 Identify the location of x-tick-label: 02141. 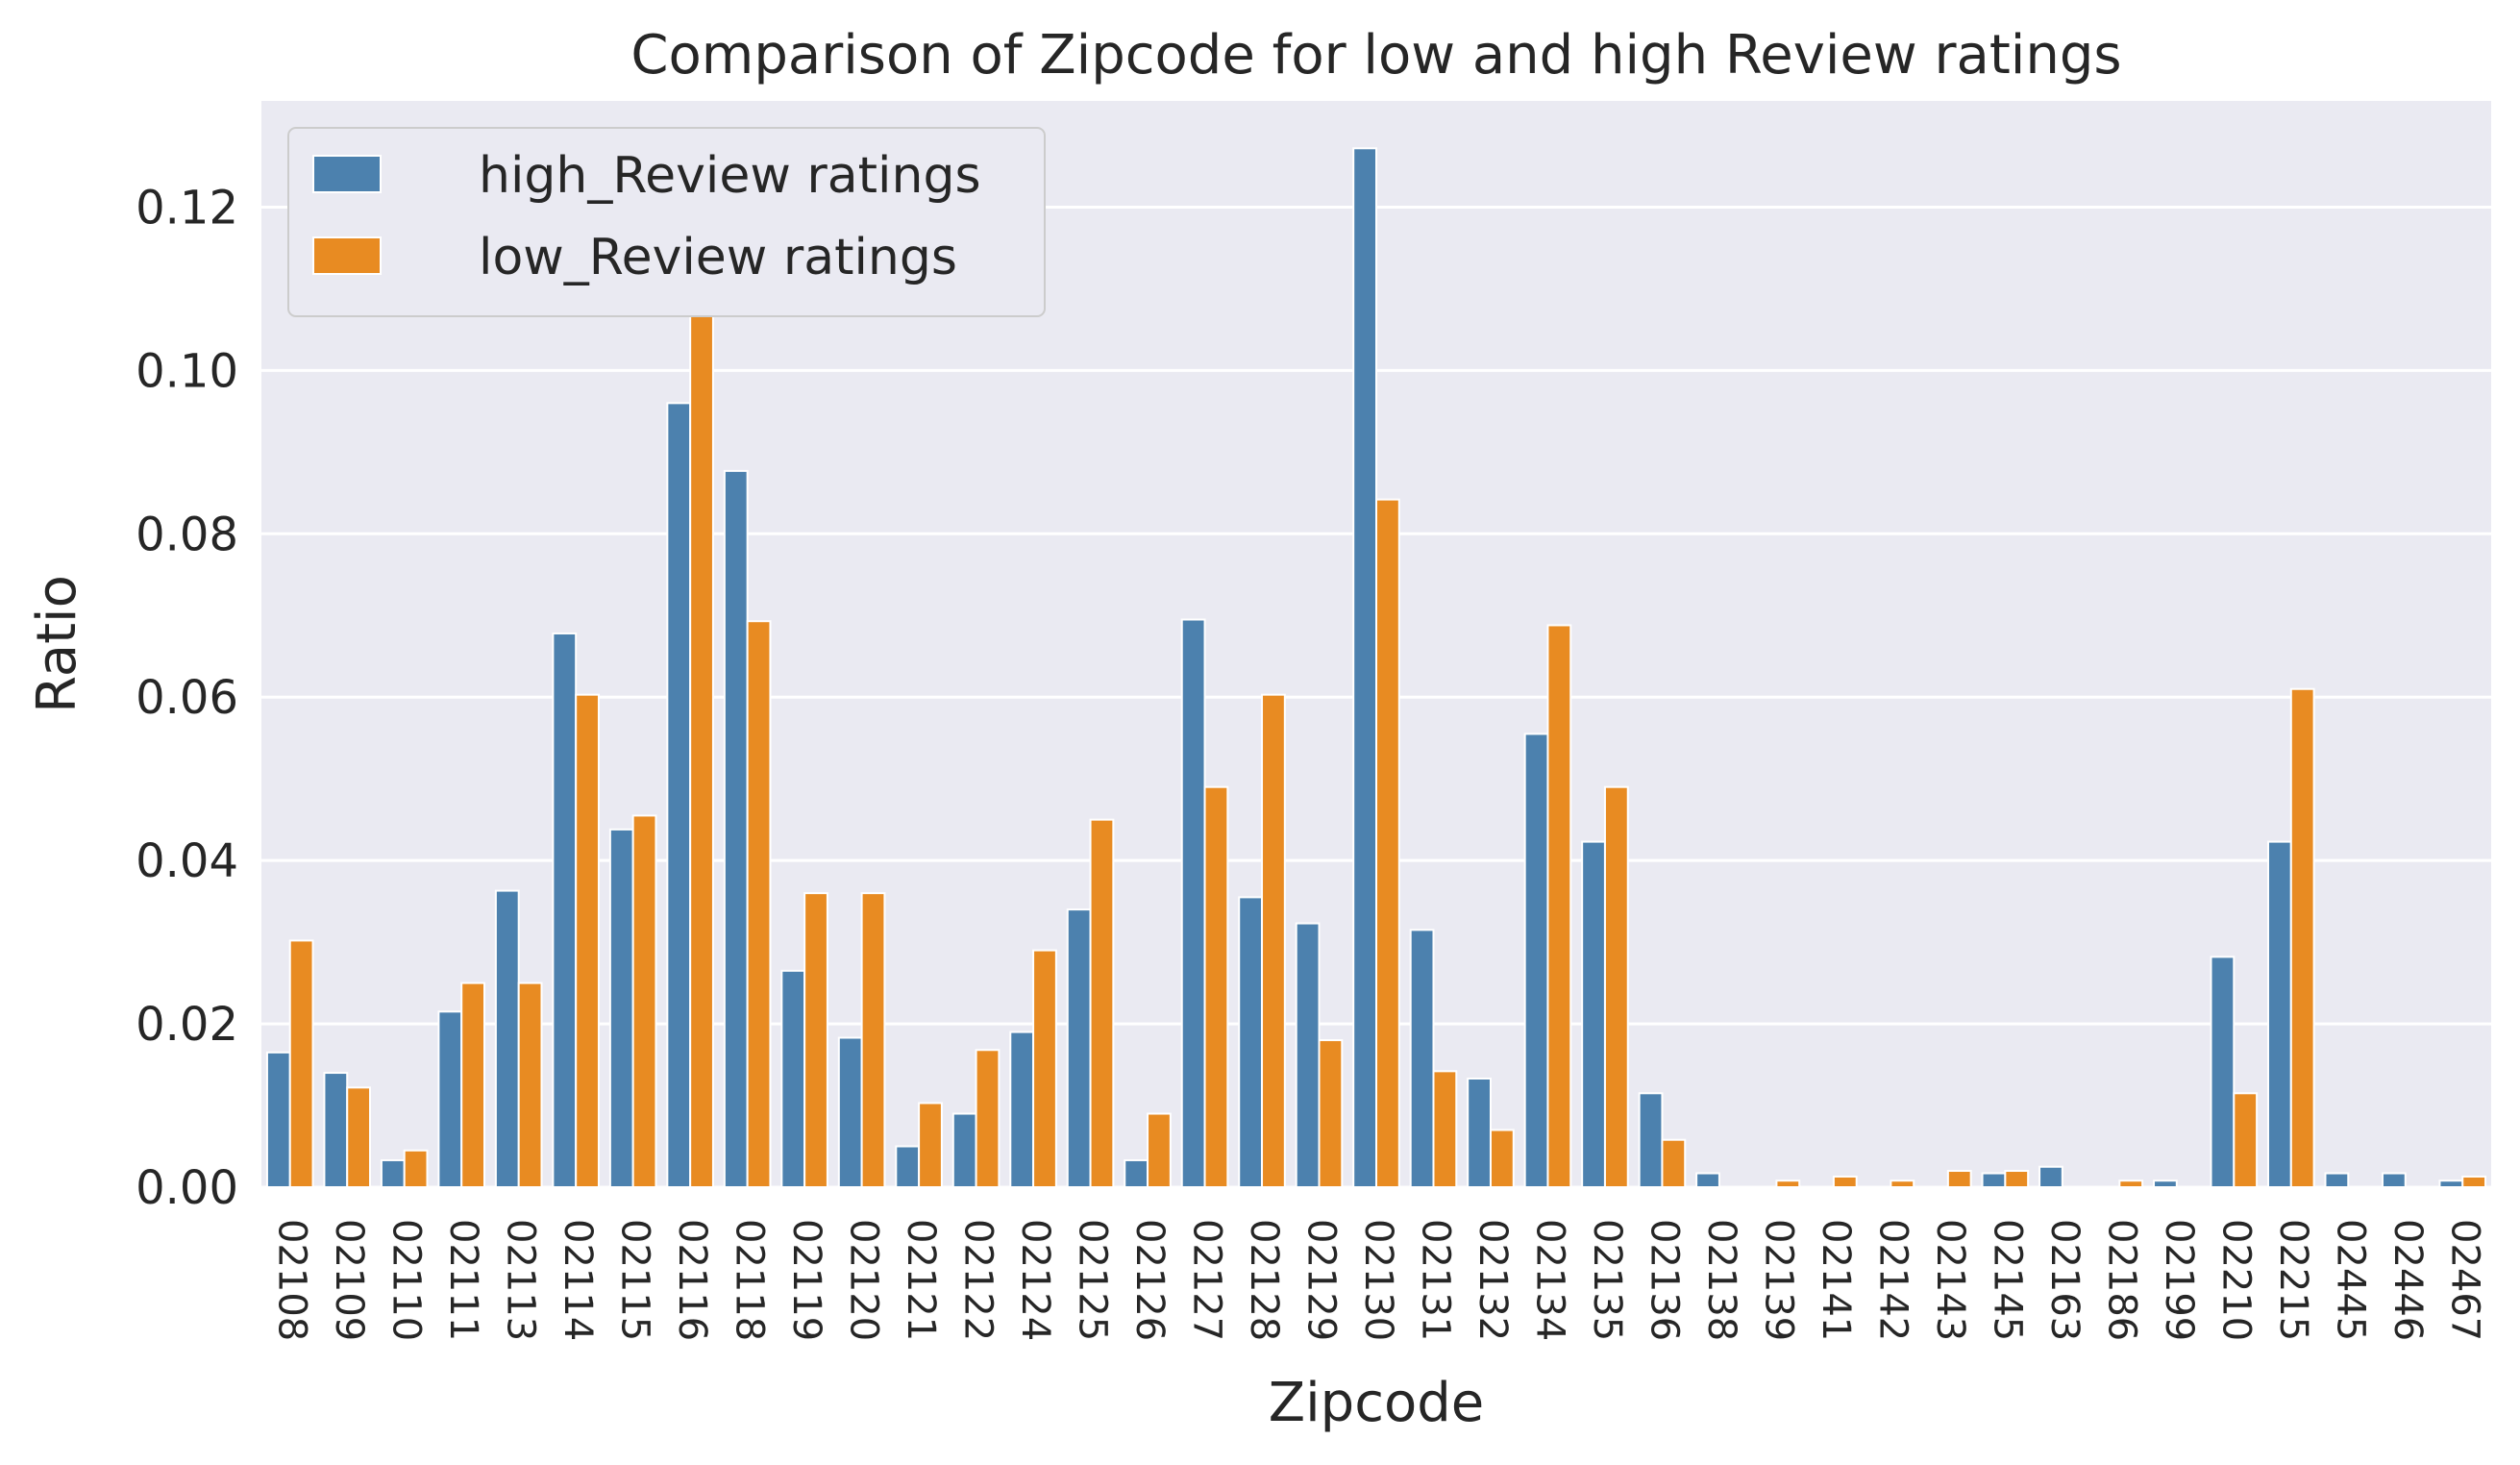
(1836, 1280).